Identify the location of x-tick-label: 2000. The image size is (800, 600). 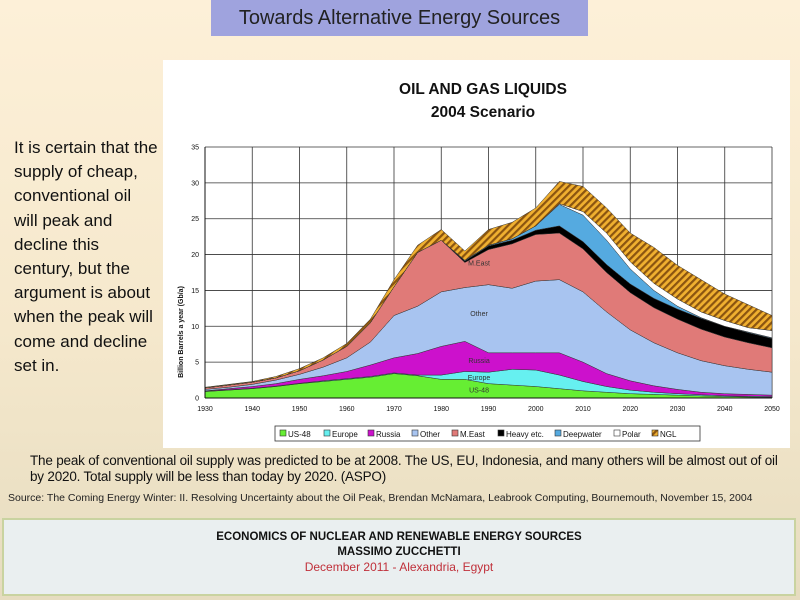
(536, 409).